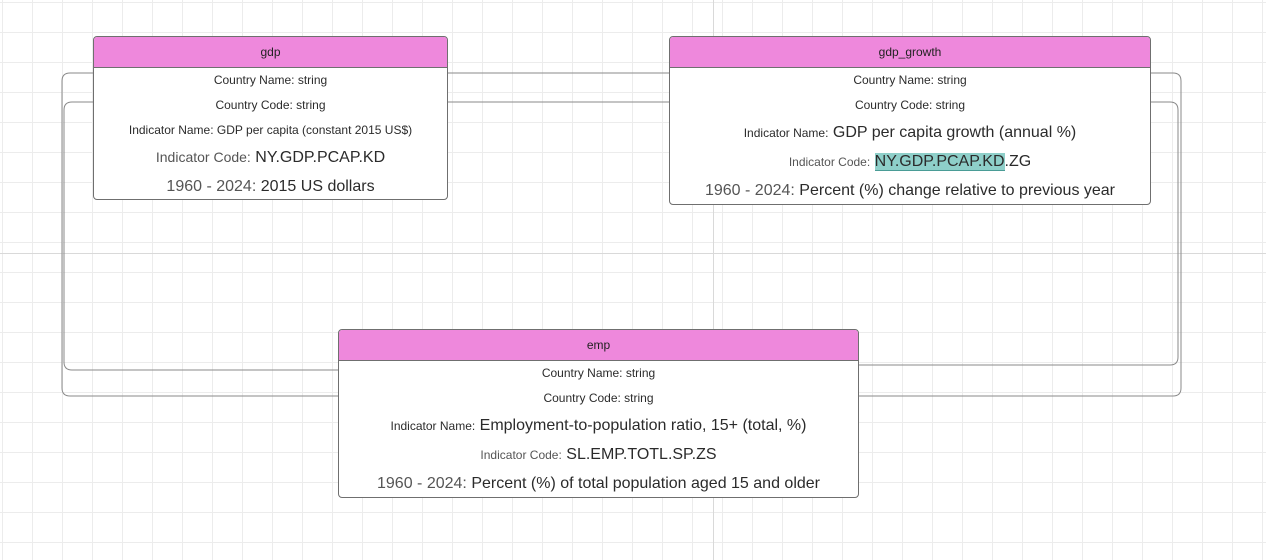 This screenshot has height=560, width=1266. Describe the element at coordinates (954, 132) in the screenshot. I see `gdp-growth-indicator-name-value: GDP per capita growth (annual %)` at that location.